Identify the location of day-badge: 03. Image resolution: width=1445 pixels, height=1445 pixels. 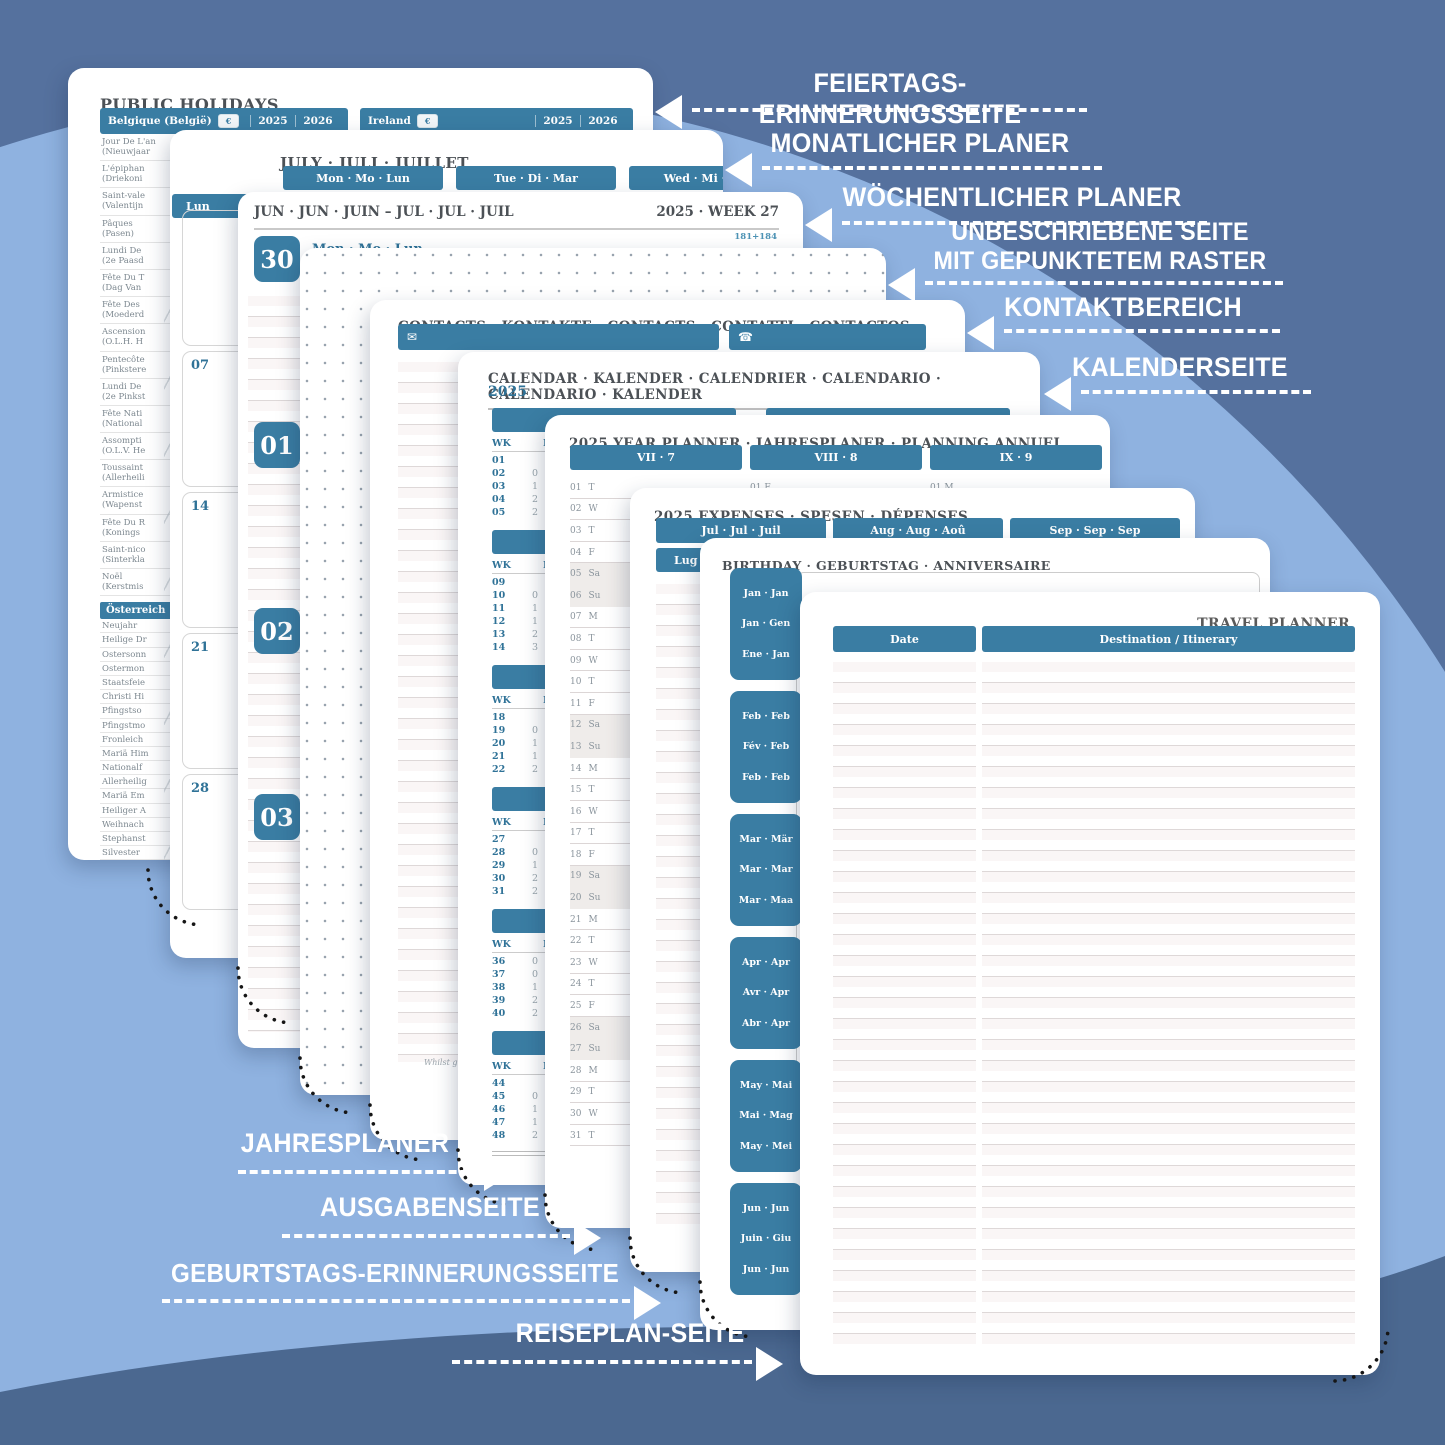
(277, 817).